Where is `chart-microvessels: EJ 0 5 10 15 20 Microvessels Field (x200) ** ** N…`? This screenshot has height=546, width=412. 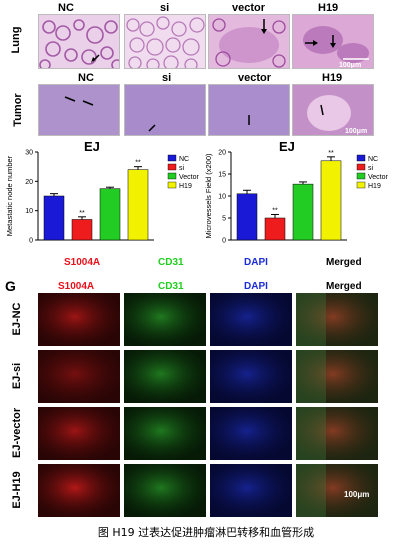
chart-microvessels: EJ 0 5 10 15 20 Microvessels Field (x200) ** ** N… is located at coordinates (308, 195).